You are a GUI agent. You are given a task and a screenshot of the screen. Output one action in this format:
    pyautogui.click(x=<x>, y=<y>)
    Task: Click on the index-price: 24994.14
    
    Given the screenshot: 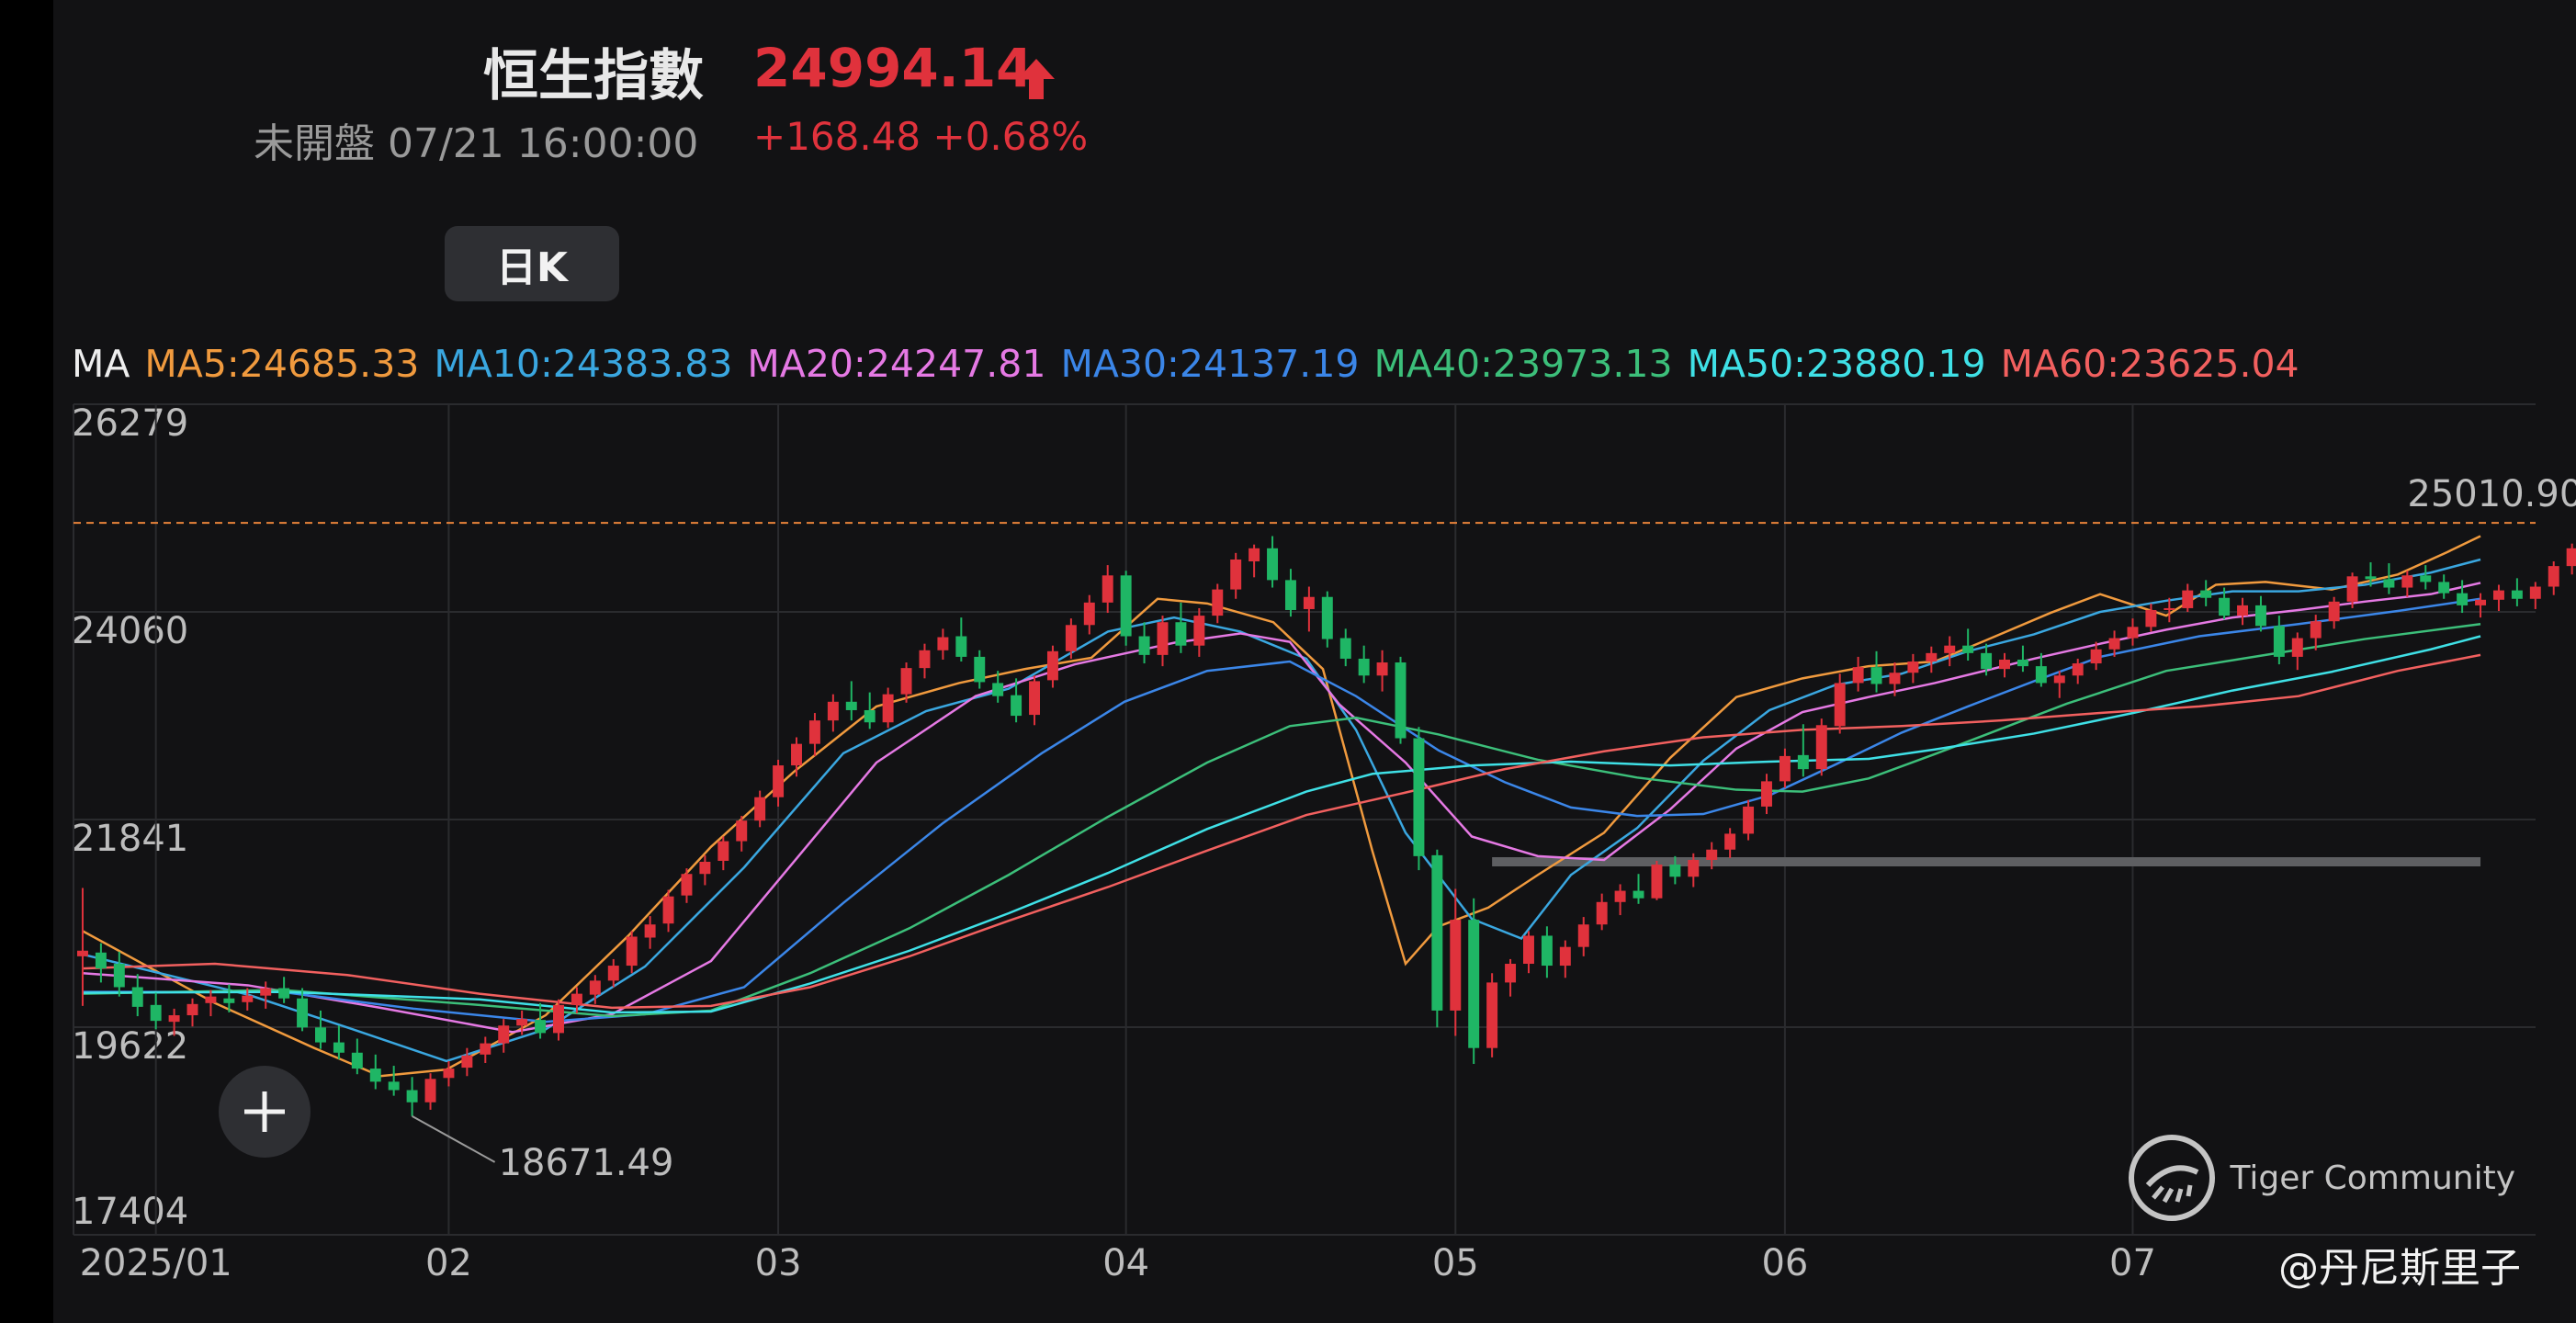 What is the action you would take?
    pyautogui.click(x=893, y=68)
    